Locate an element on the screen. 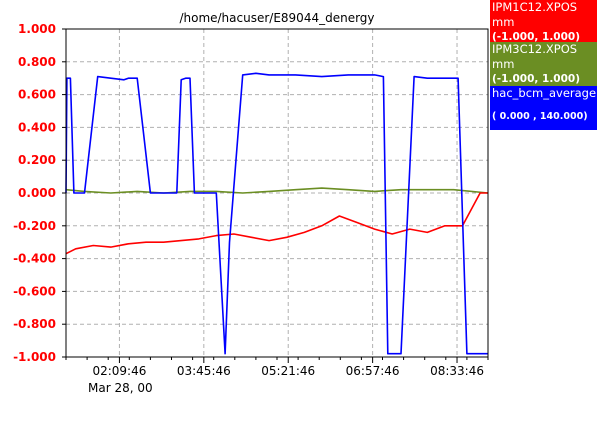 The width and height of the screenshot is (597, 425). x-tick-label: 03:45:46 is located at coordinates (204, 371).